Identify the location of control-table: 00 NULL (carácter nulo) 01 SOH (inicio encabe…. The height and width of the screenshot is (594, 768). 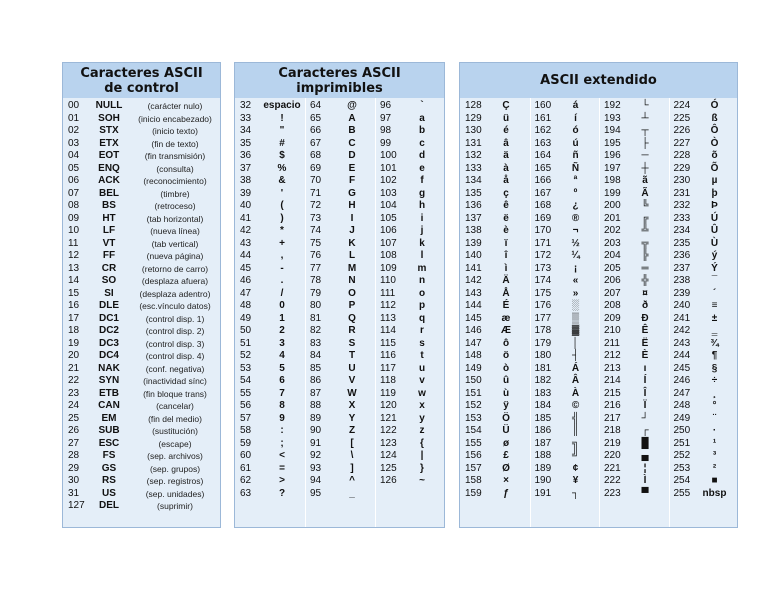
(141, 312).